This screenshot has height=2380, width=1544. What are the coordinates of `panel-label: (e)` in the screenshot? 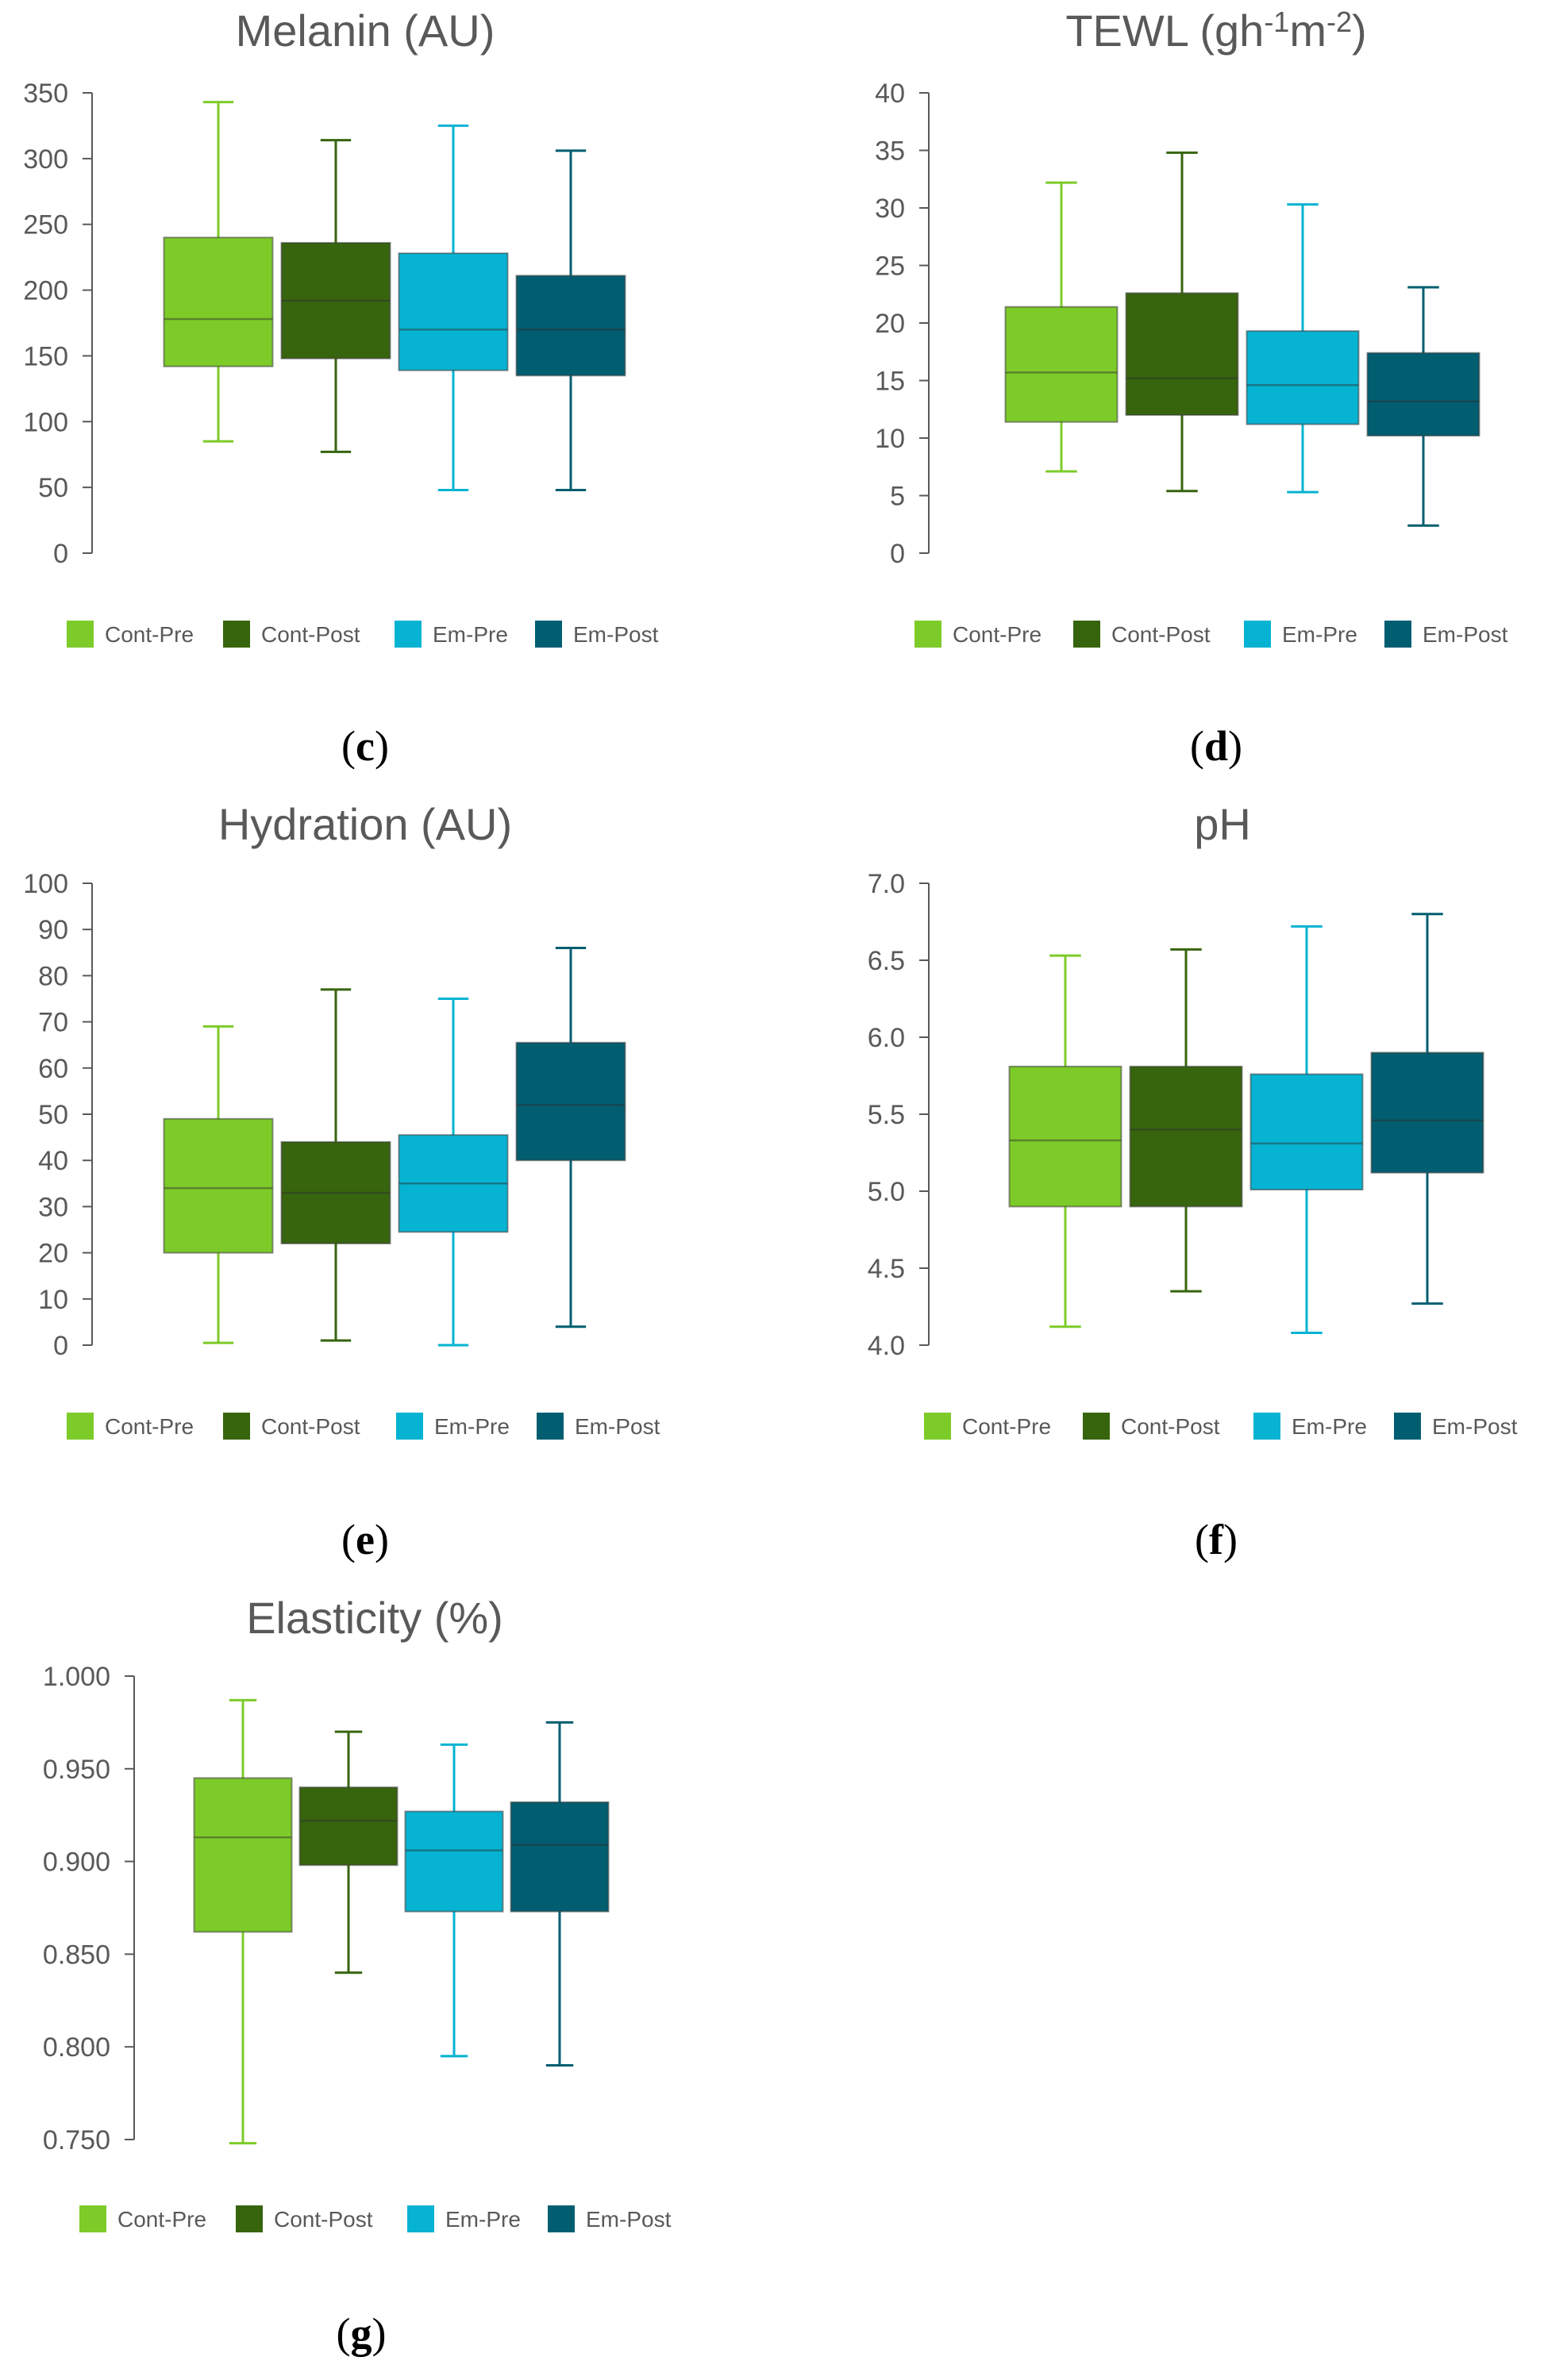 It's located at (365, 1539).